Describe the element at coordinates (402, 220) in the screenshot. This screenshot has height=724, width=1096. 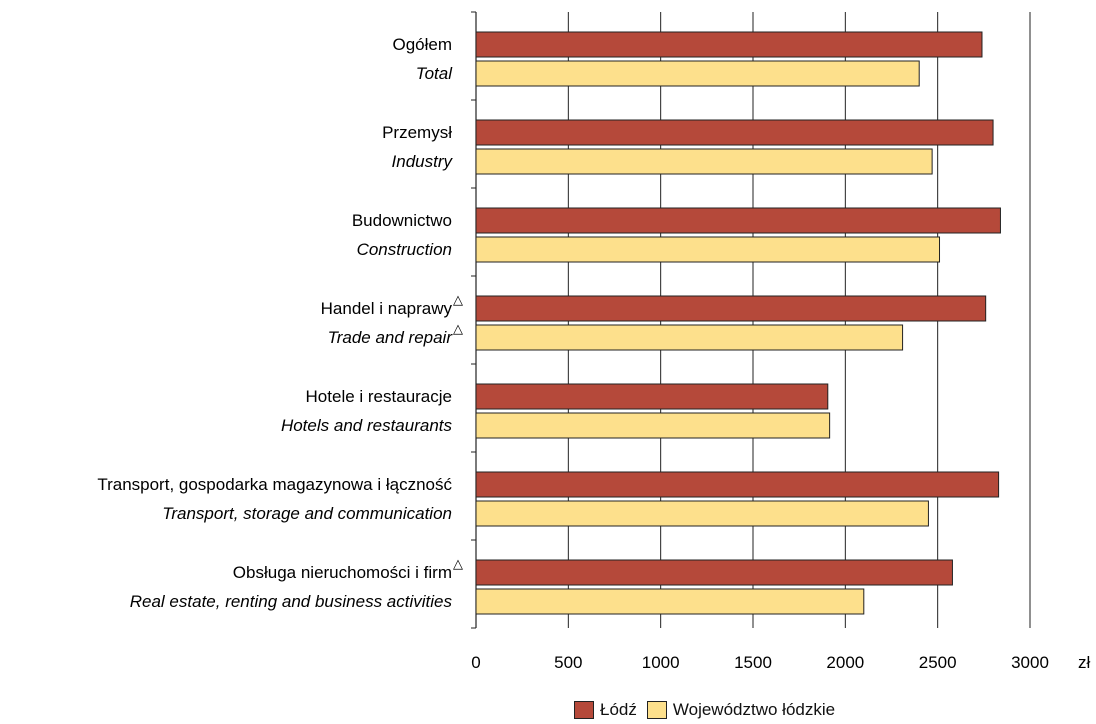
I see `category-label-pl: Budownictwo` at that location.